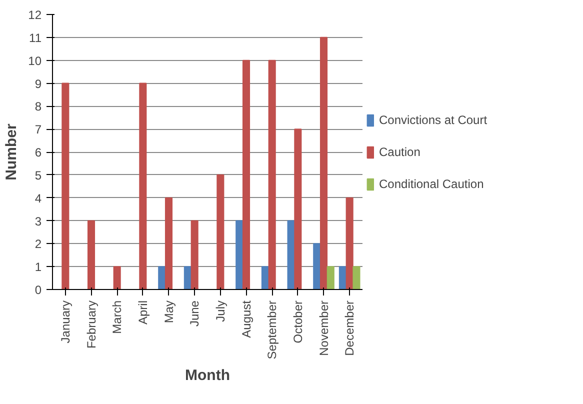 The width and height of the screenshot is (583, 404). I want to click on x-tick-label: September, so click(272, 330).